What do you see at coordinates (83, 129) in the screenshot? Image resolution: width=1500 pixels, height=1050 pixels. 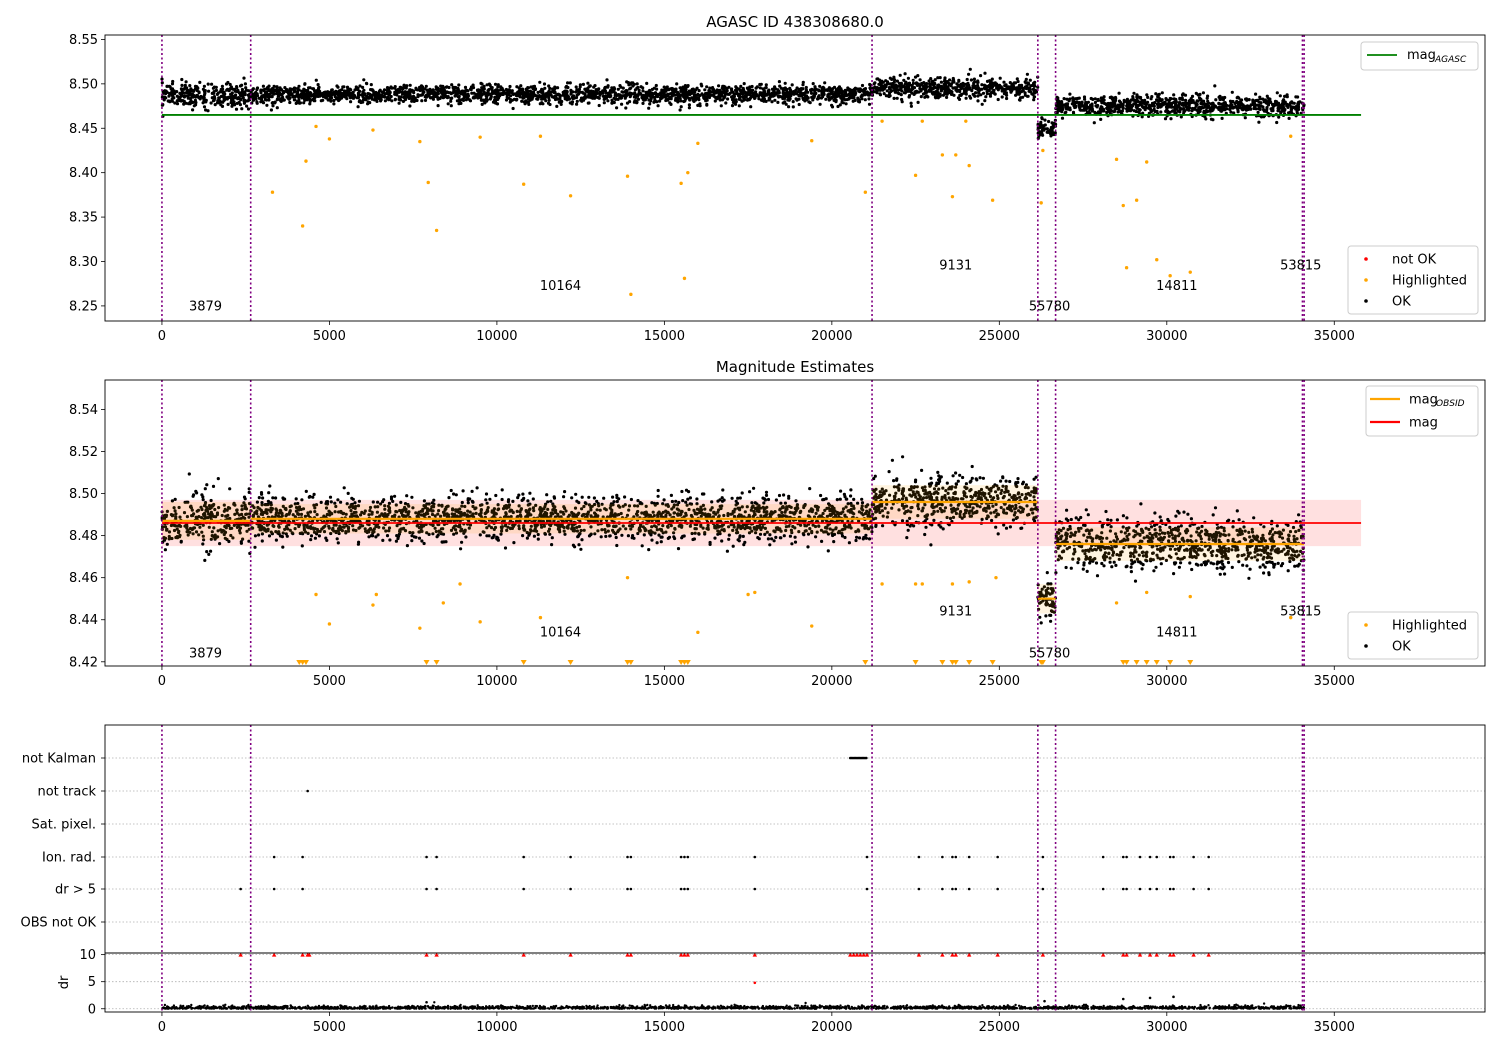 I see `y-tick-label: 8.45` at bounding box center [83, 129].